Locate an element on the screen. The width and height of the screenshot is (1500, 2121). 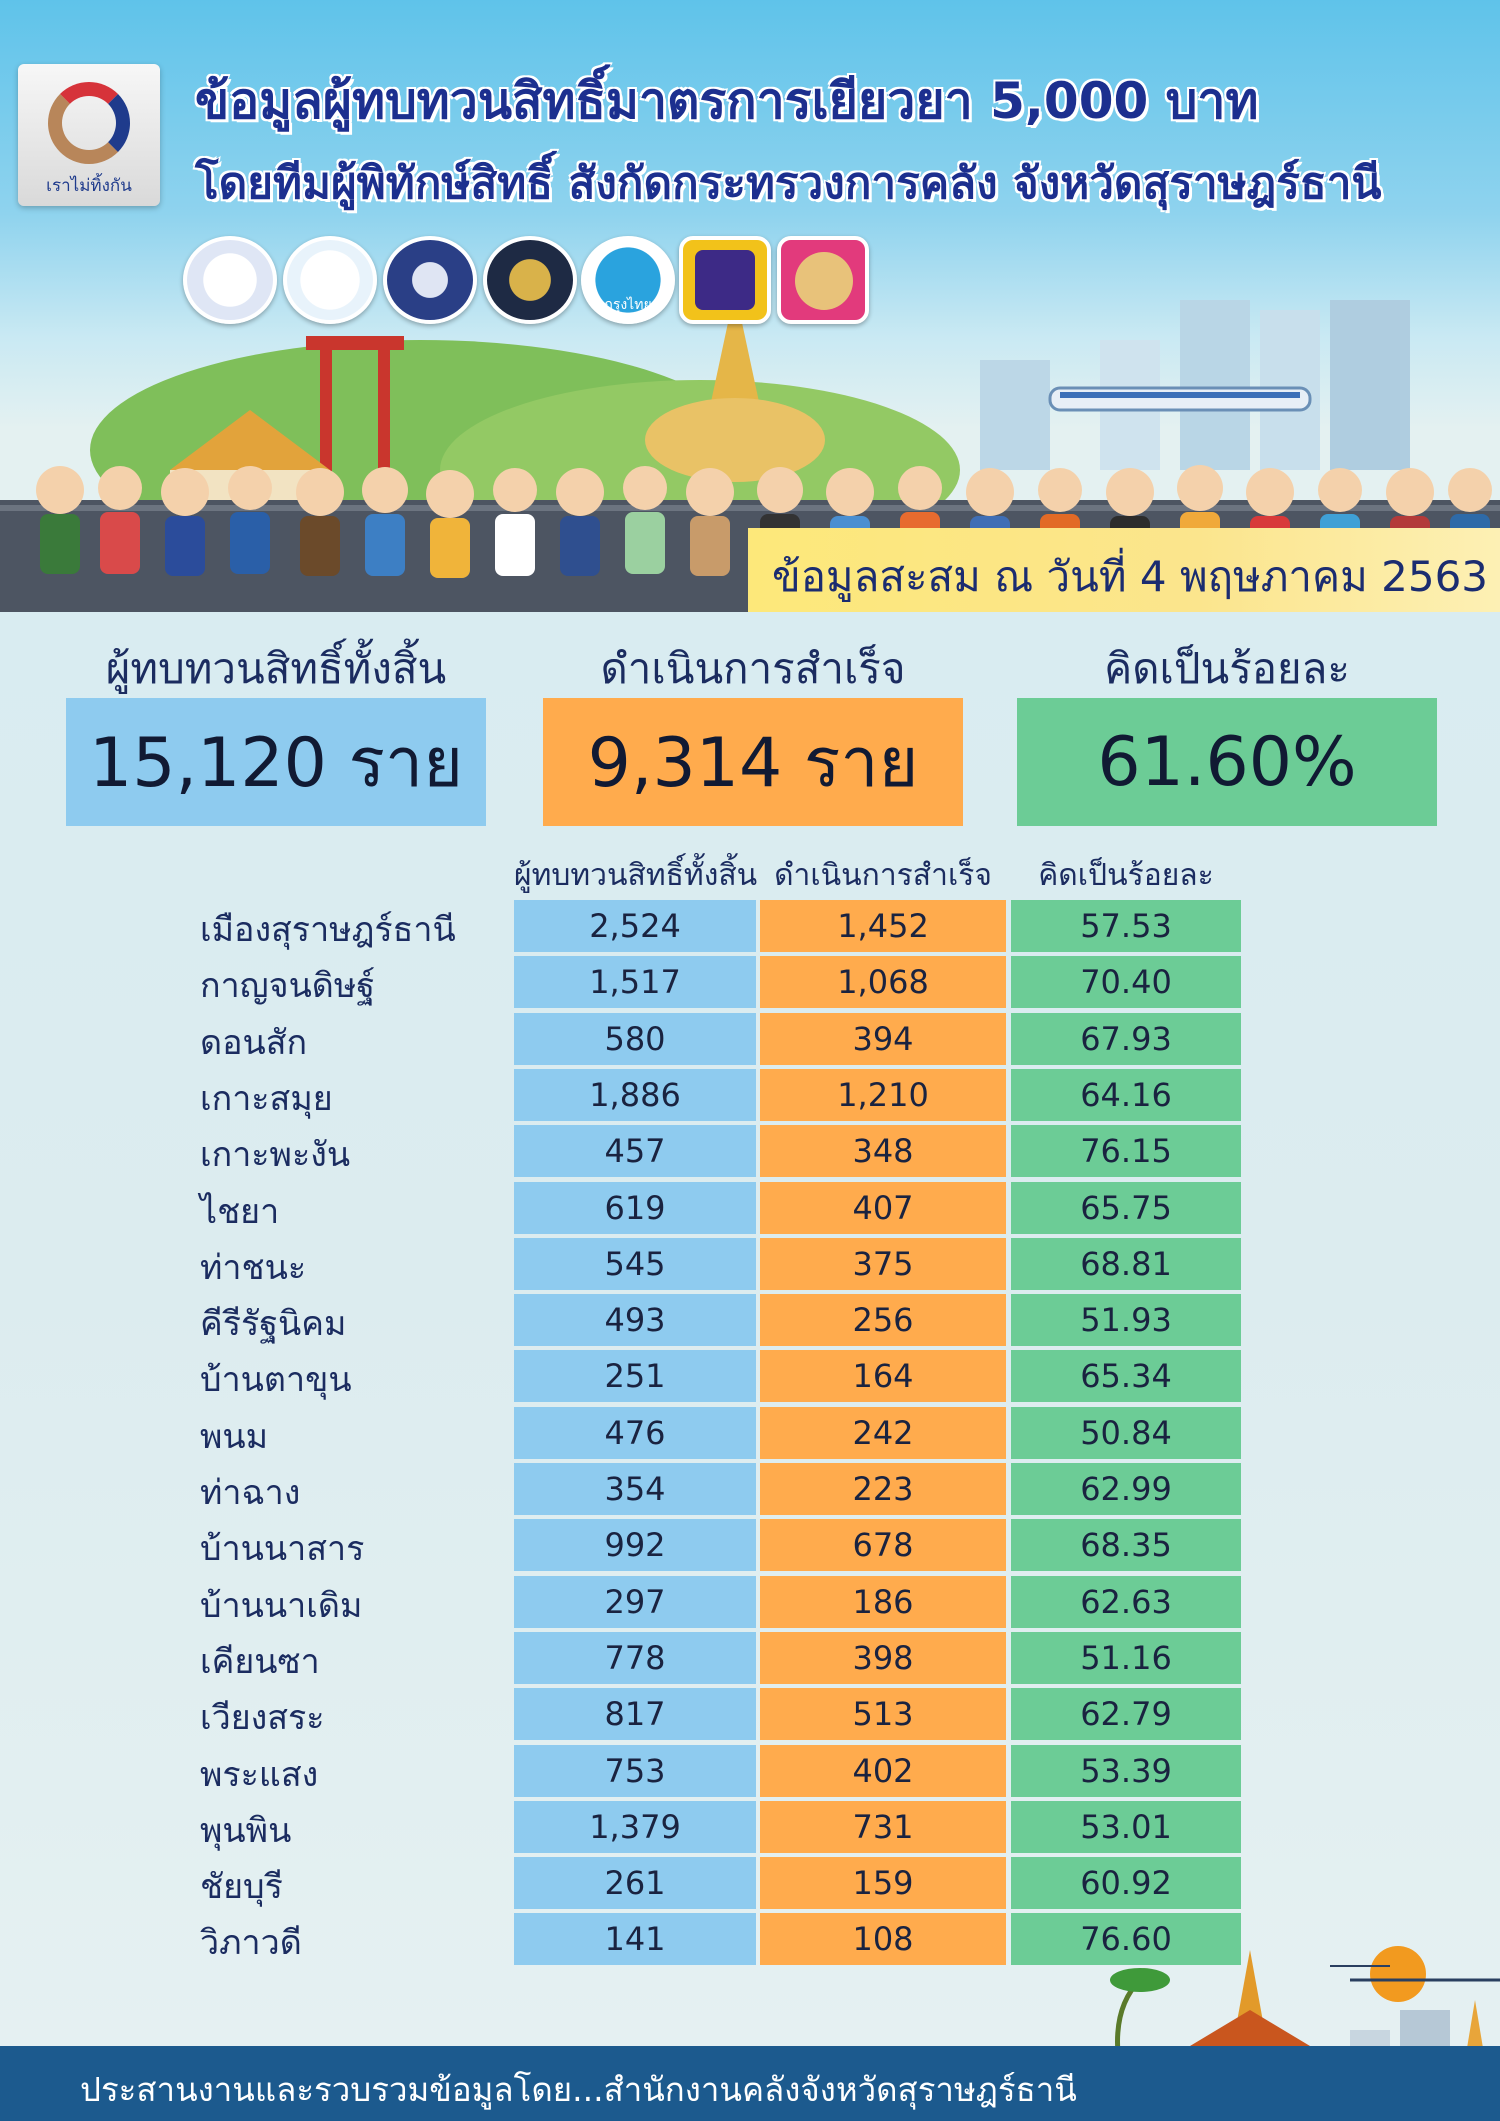
table-row: ท่าฉาง 354 223 62.99 is located at coordinates (750, 1489).